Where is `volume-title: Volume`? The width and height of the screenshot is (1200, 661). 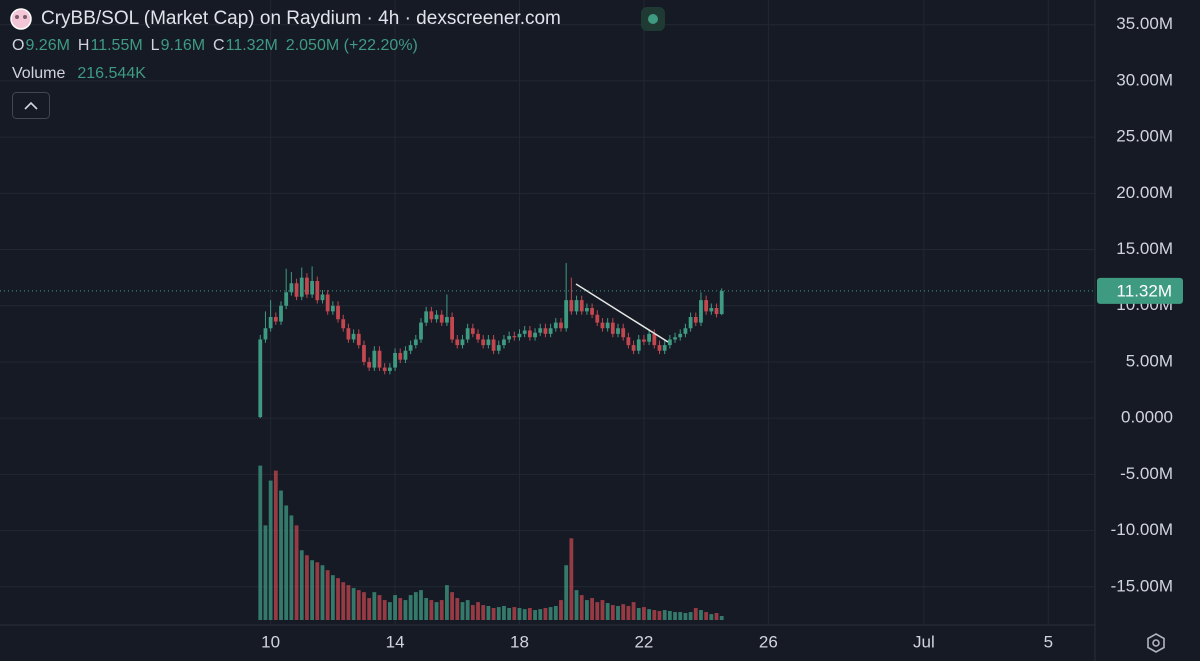 volume-title: Volume is located at coordinates (38, 73).